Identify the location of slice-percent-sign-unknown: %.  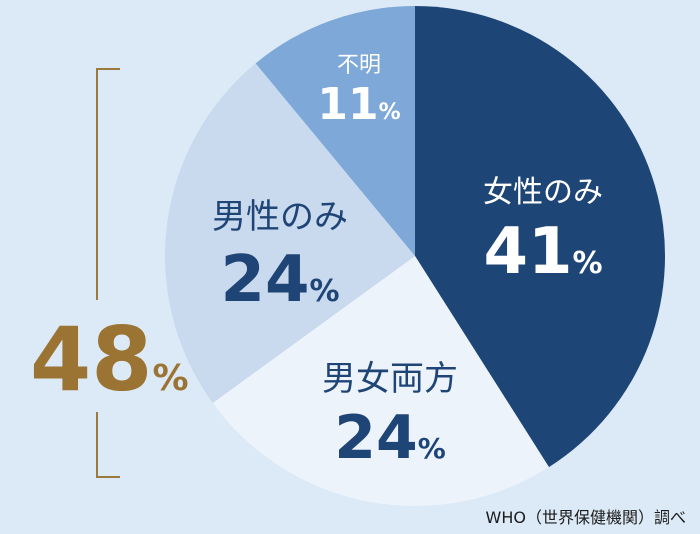
(389, 112).